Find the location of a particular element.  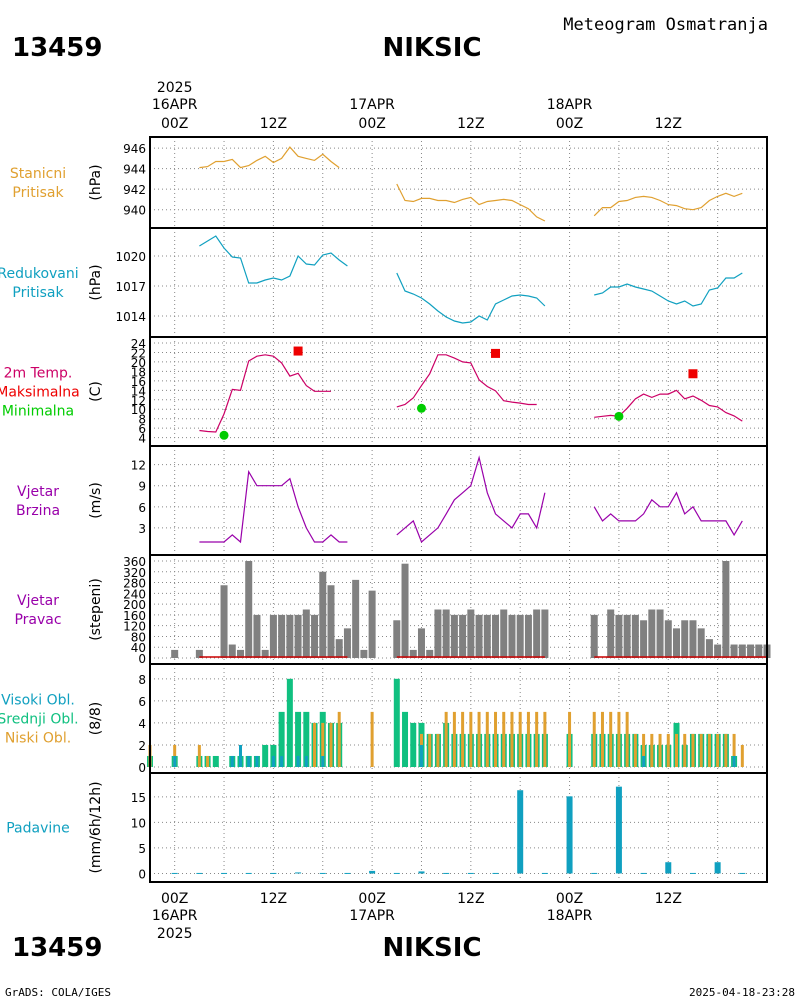

y-tick-label: 3 is located at coordinates (142, 529).